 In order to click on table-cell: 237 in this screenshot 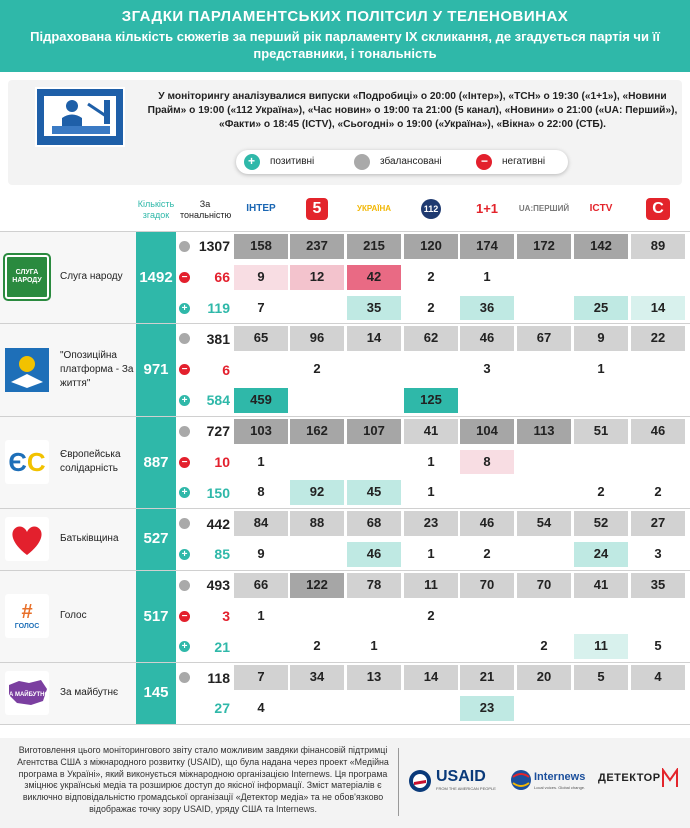, I will do `click(317, 246)`.